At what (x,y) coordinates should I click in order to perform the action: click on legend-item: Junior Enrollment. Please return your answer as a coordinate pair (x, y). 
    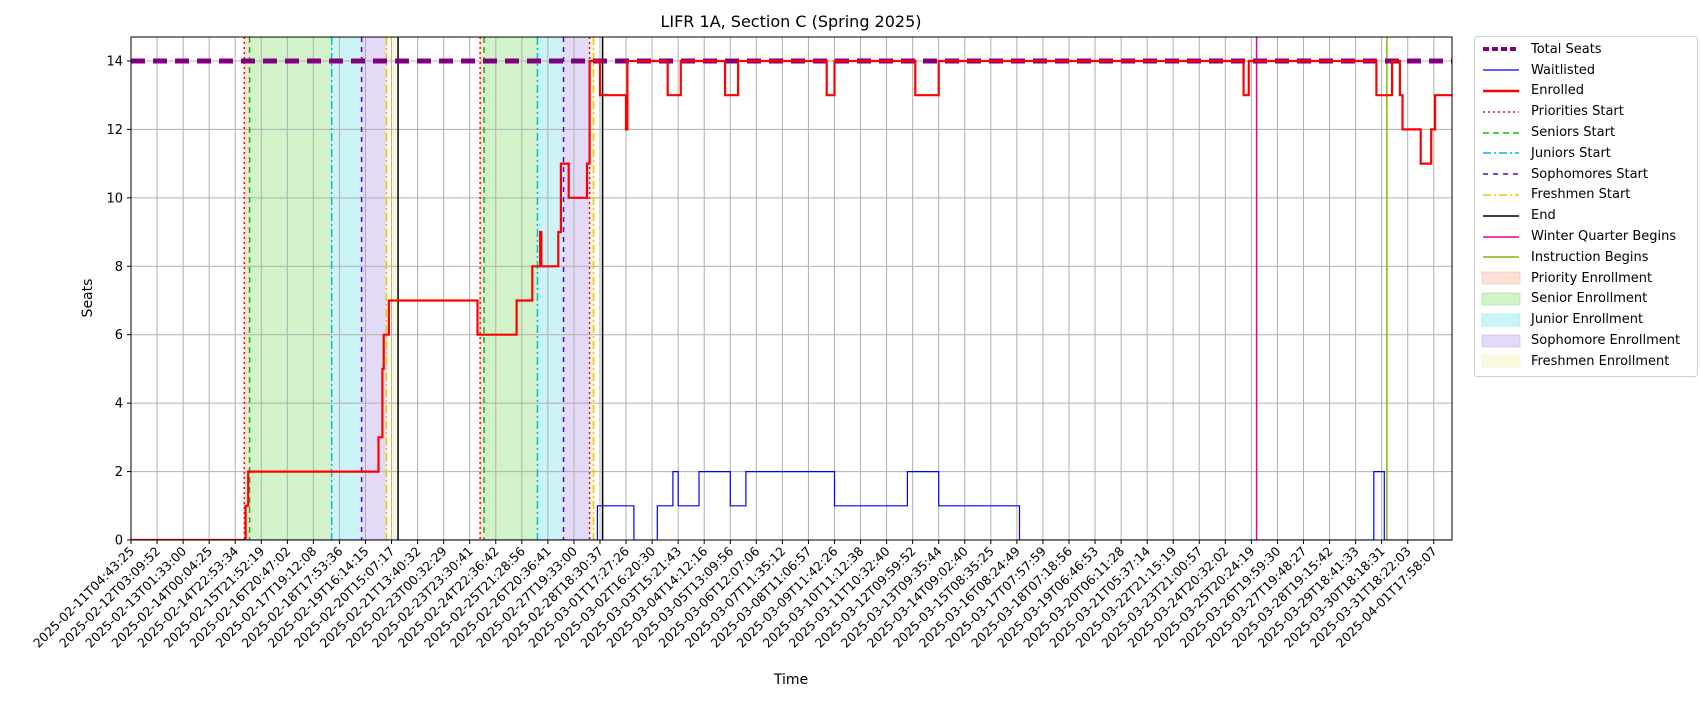
    Looking at the image, I should click on (1586, 319).